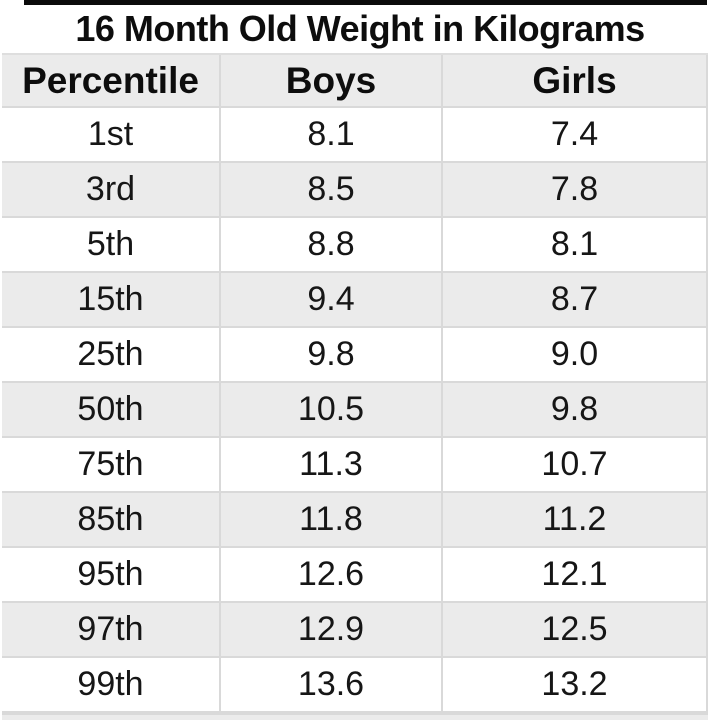  What do you see at coordinates (332, 299) in the screenshot?
I see `boys-cell: 9.4` at bounding box center [332, 299].